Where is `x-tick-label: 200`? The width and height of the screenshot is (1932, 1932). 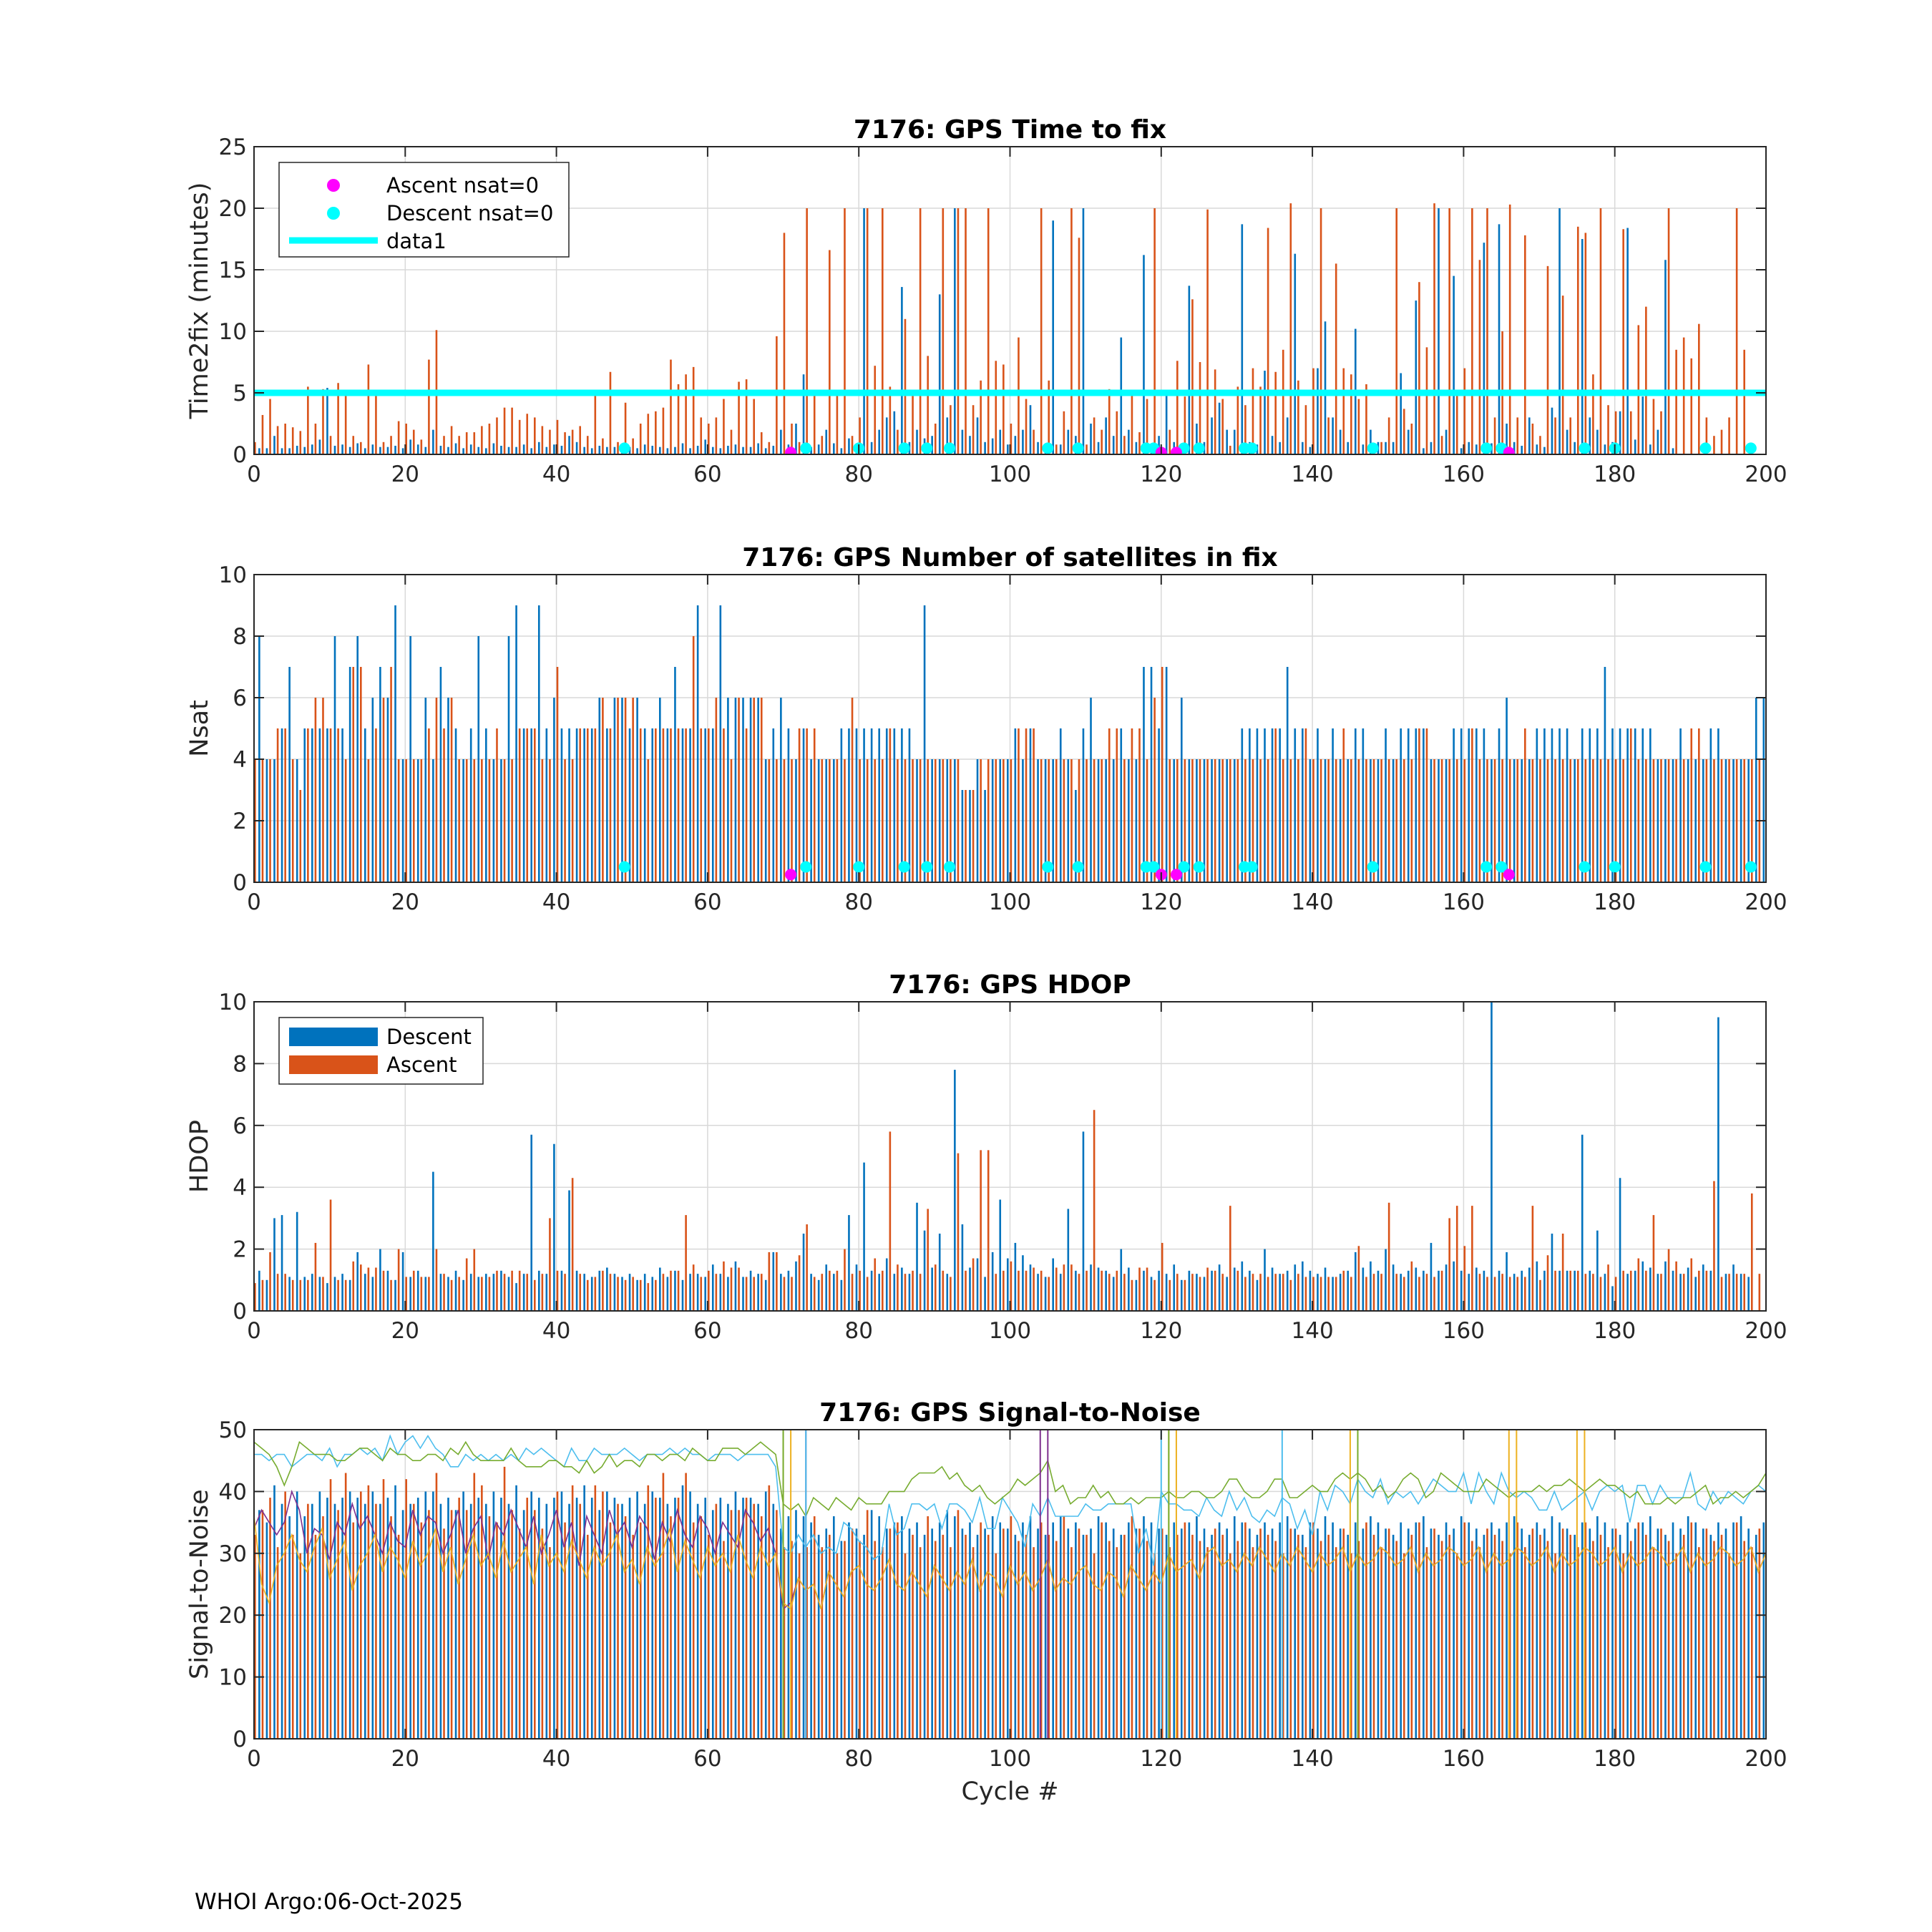
x-tick-label: 200 is located at coordinates (1766, 902).